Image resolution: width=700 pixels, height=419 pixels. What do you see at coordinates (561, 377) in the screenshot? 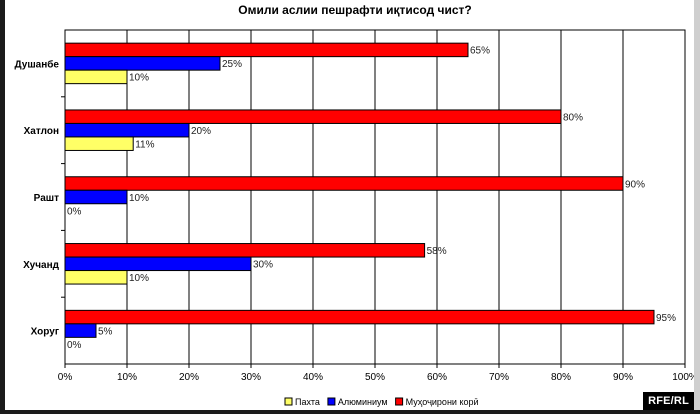
I see `x-tick-label: 80%` at bounding box center [561, 377].